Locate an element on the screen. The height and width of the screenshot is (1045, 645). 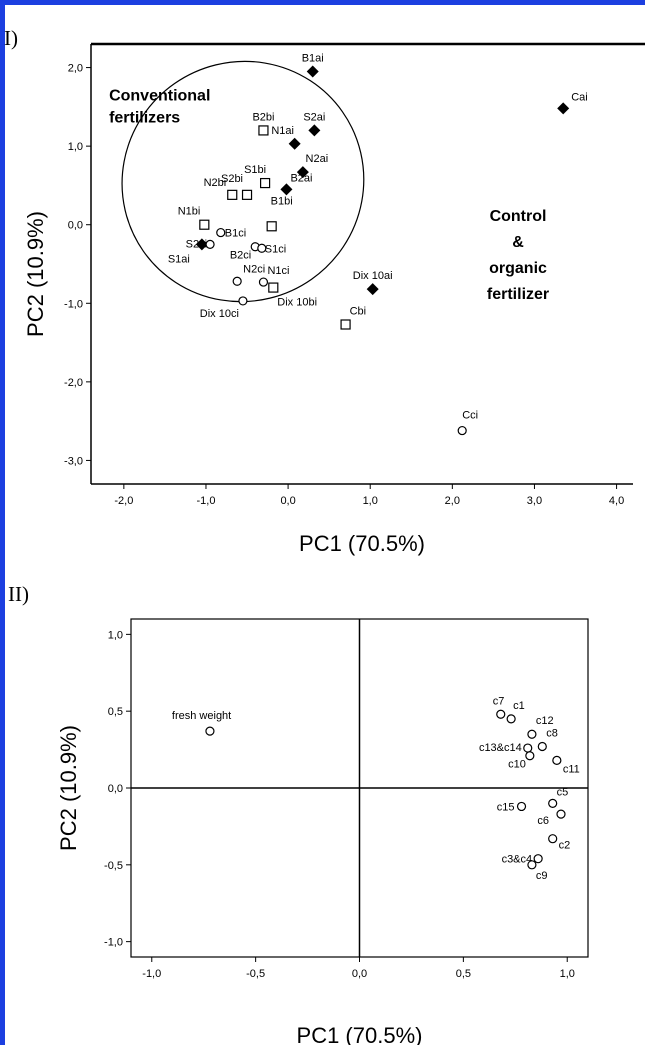
y-tick-label: 0,5 is located at coordinates (115, 712).